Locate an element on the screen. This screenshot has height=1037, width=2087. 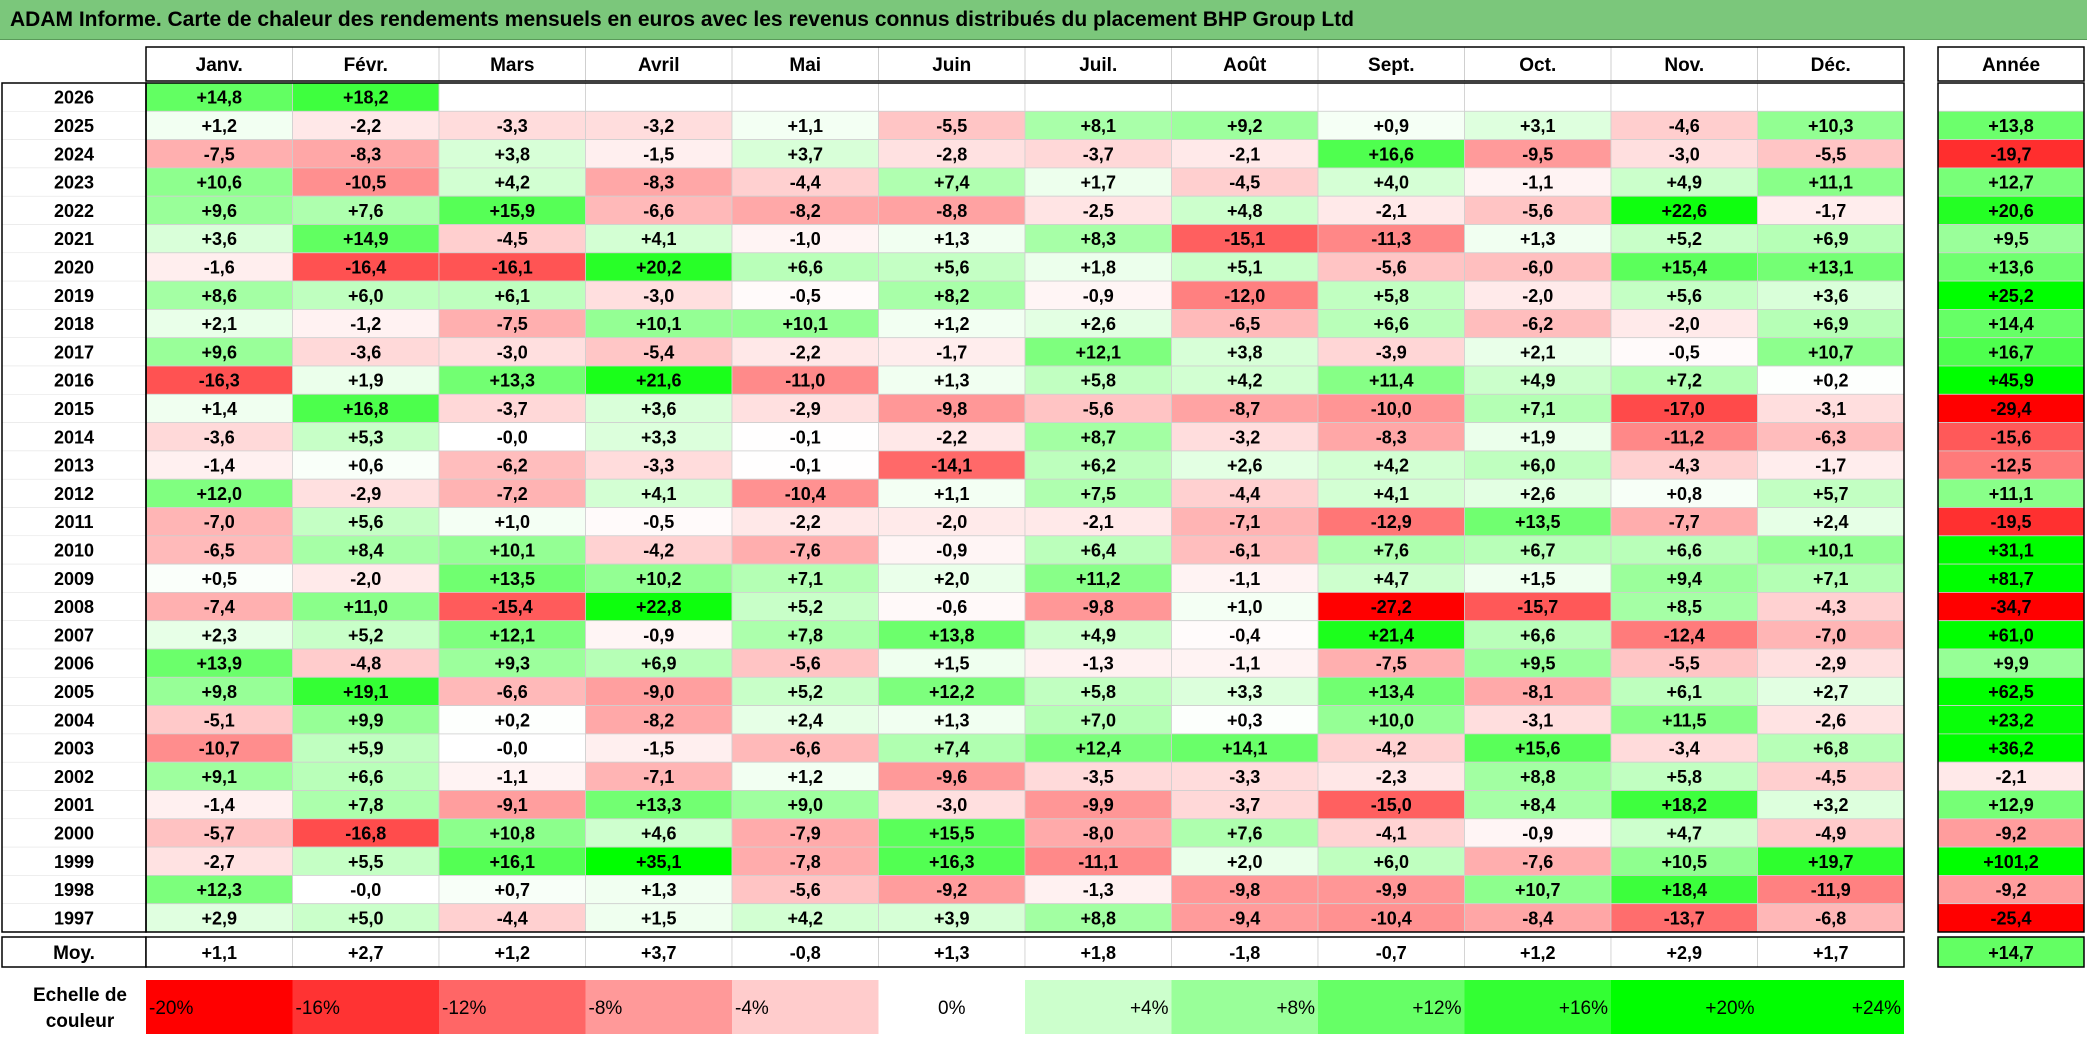
heatmap-cell-value: -5,4 is located at coordinates (658, 352).